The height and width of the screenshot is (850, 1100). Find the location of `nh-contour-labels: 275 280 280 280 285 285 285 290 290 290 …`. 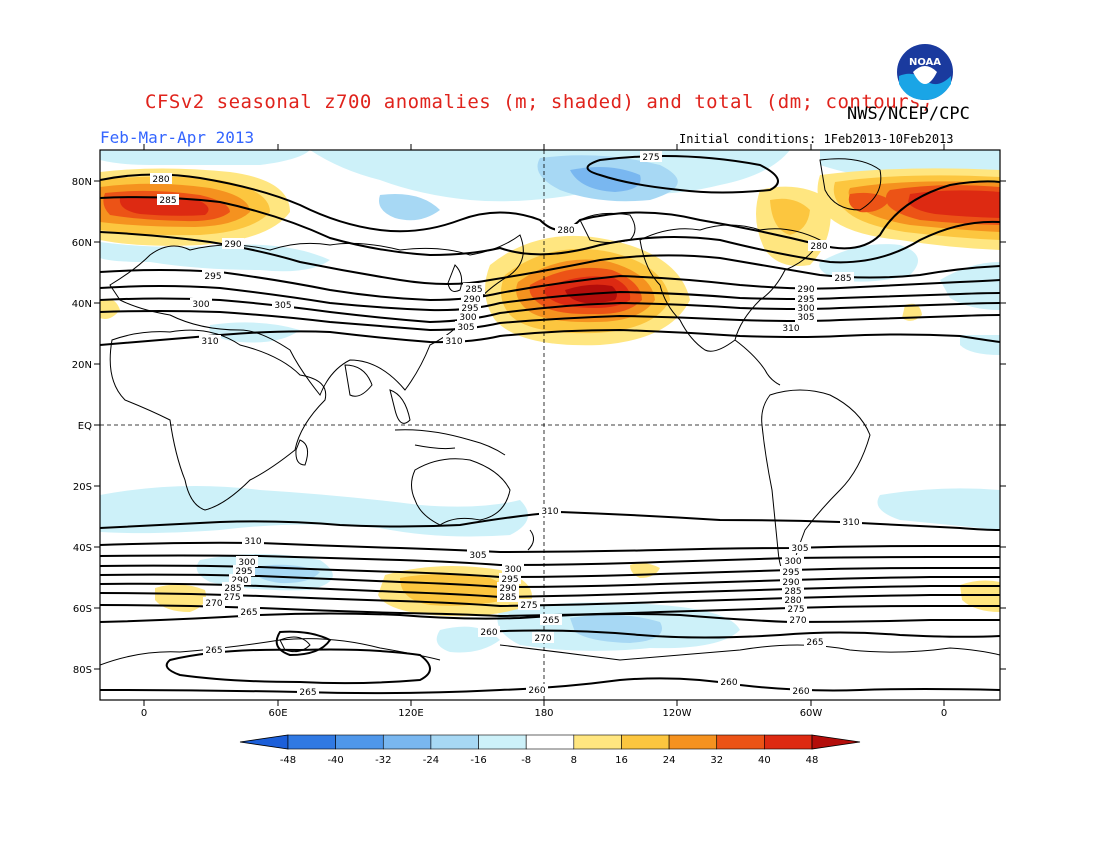

nh-contour-labels: 275 280 280 280 285 285 285 290 290 290 … is located at coordinates (502, 249).